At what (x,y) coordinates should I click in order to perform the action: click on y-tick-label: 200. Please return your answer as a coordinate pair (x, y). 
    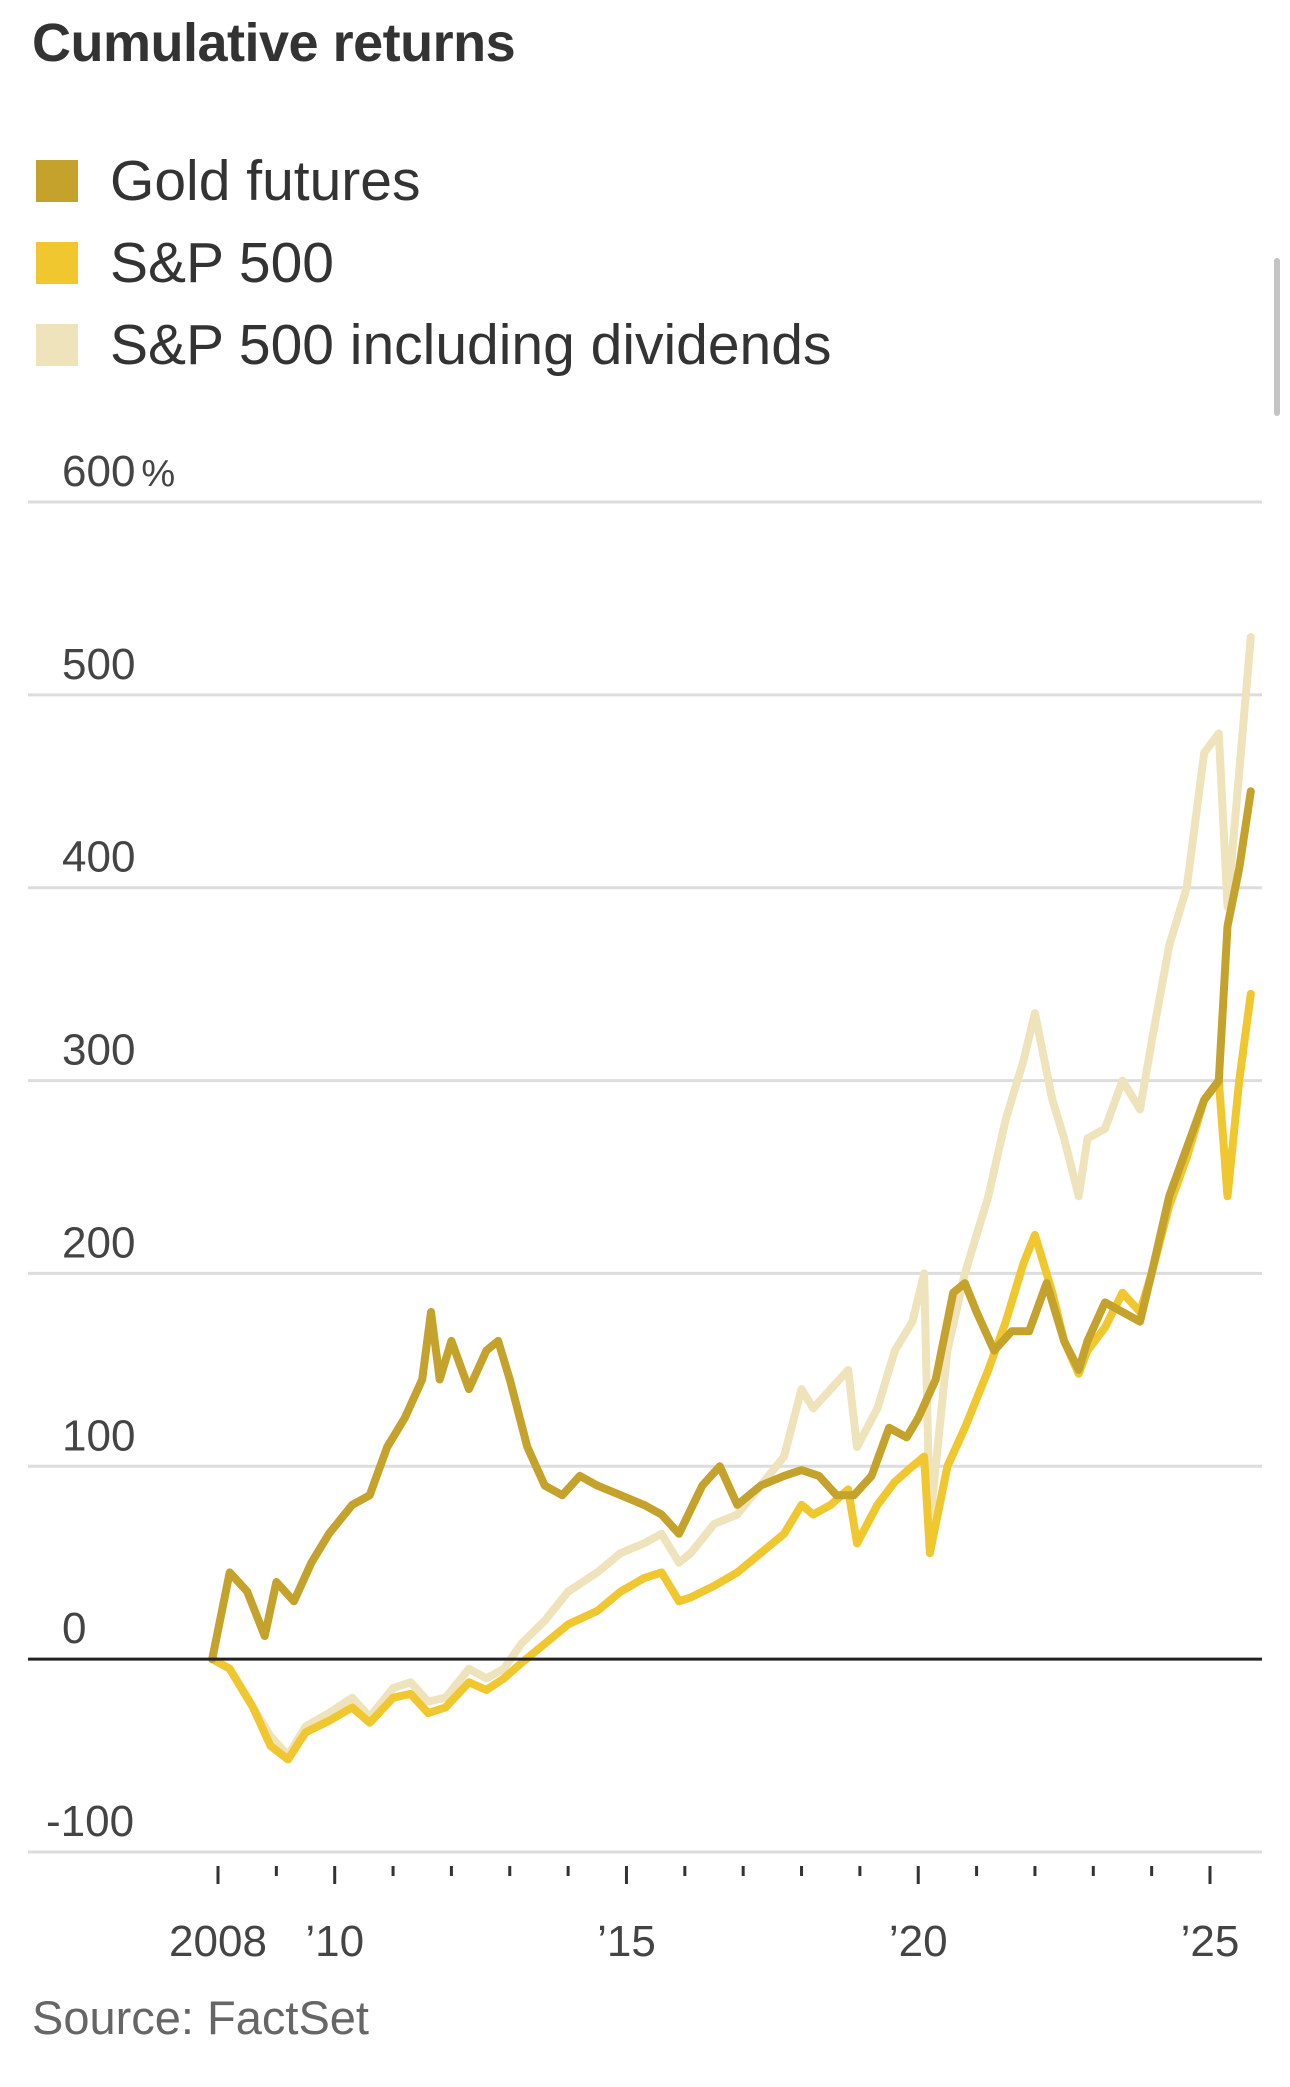
    Looking at the image, I should click on (98, 1242).